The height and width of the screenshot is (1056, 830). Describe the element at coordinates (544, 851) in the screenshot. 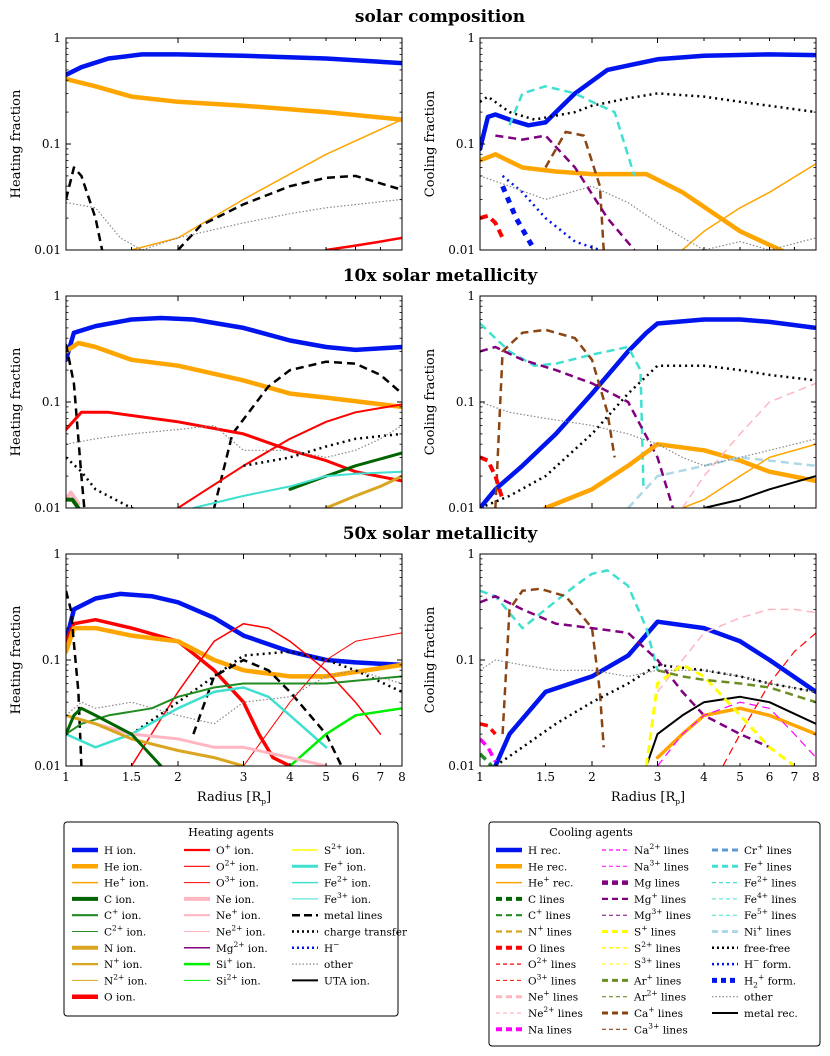

I see `legend-label-main: H rec.` at that location.